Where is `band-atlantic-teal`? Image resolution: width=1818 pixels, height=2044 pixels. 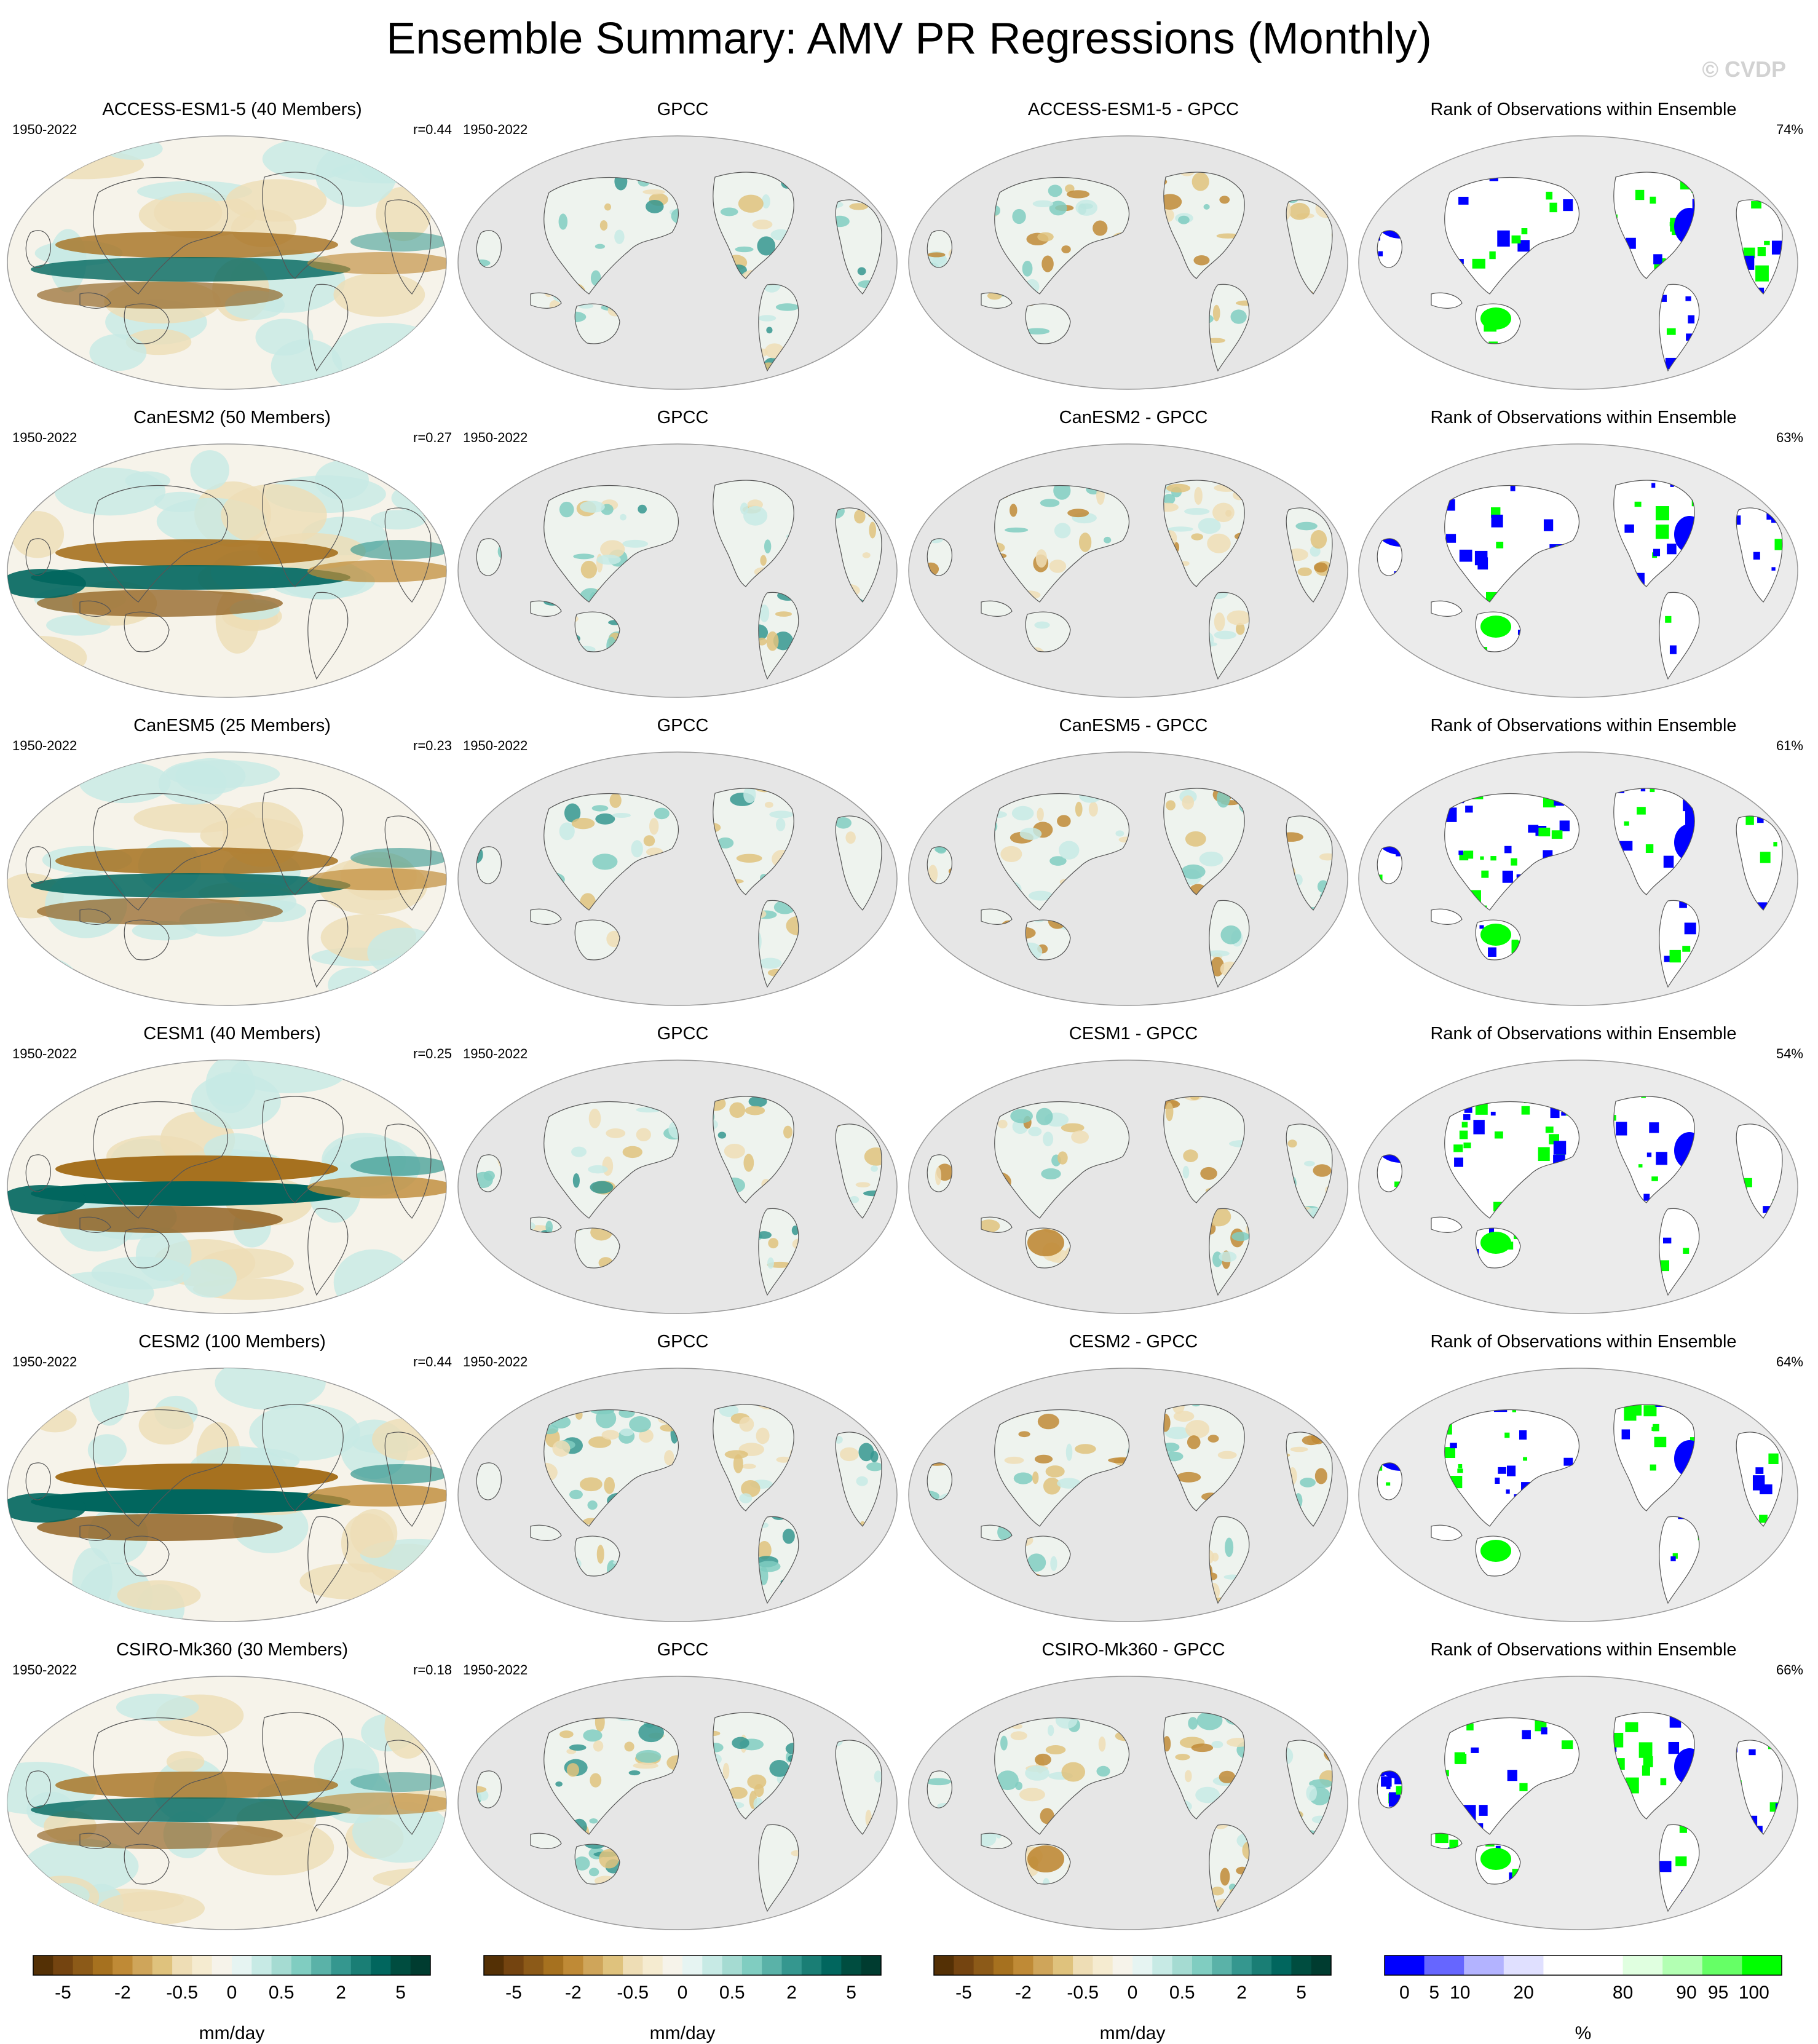 band-atlantic-teal is located at coordinates (398, 858).